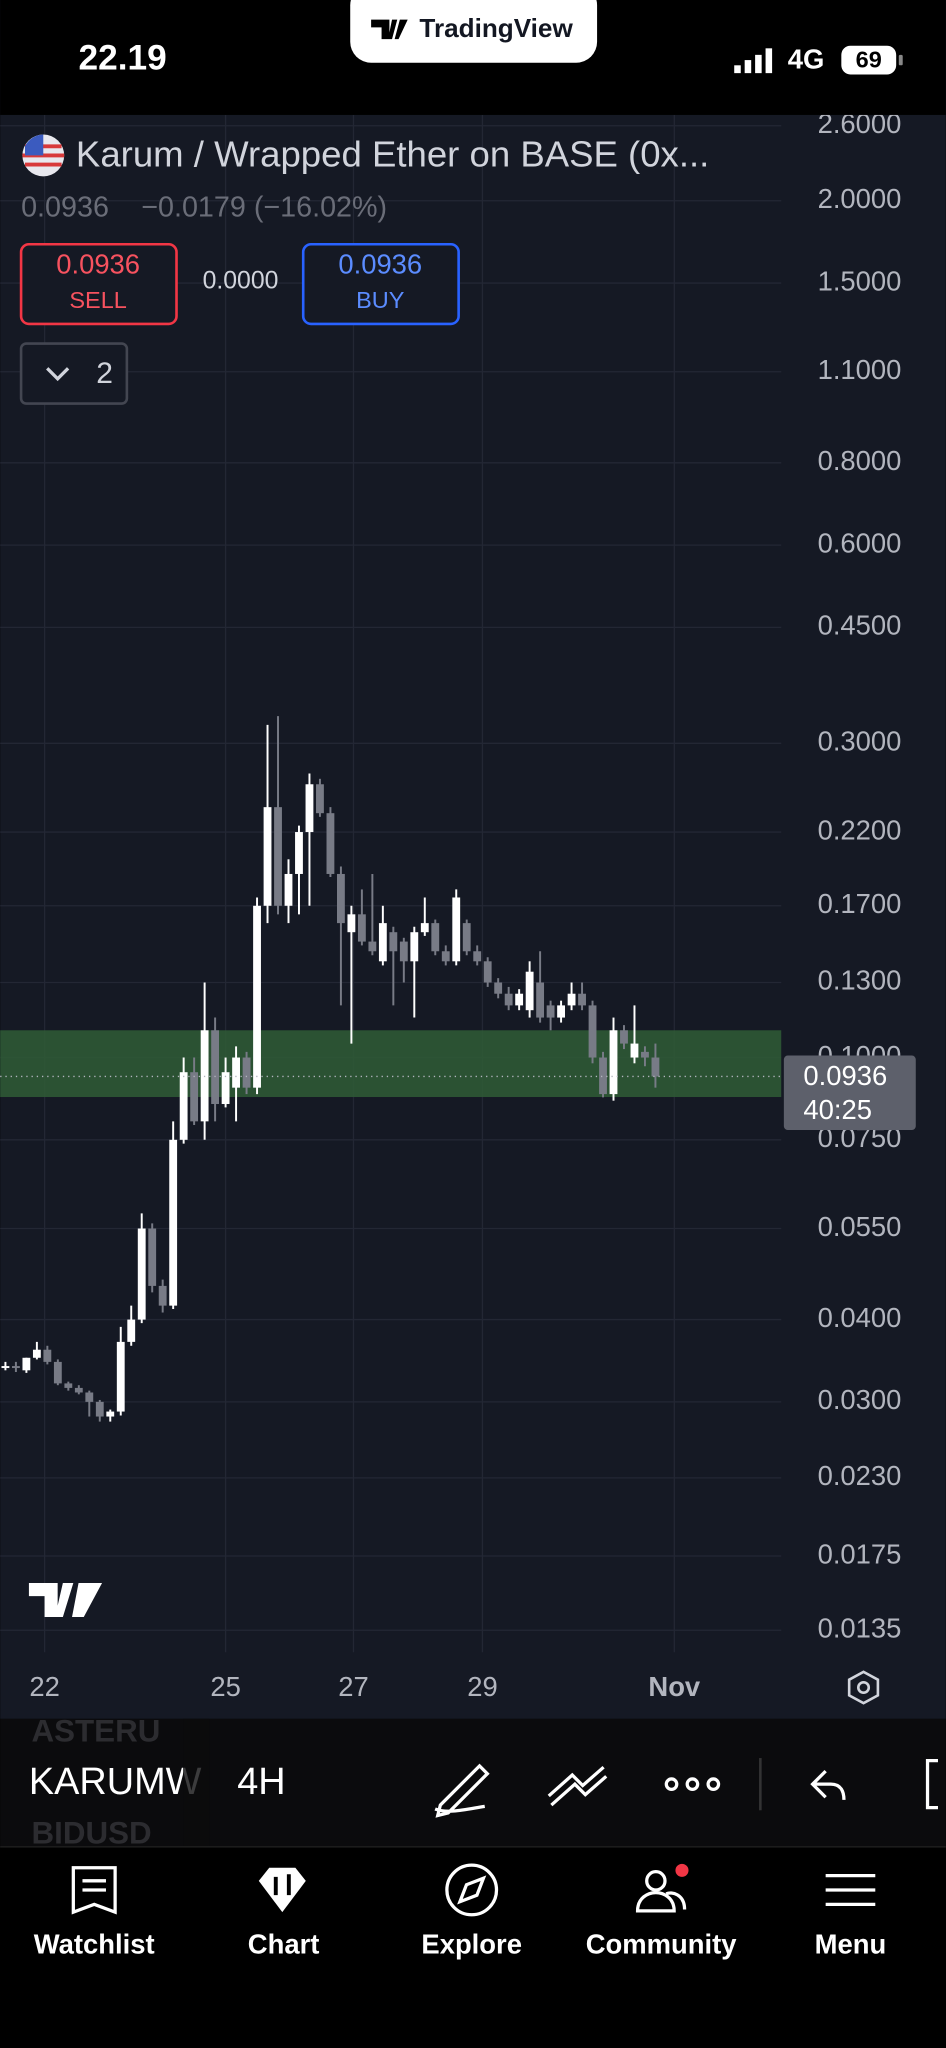 Image resolution: width=946 pixels, height=2048 pixels. Describe the element at coordinates (96, 1731) in the screenshot. I see `prev-symbol: ASTERU` at that location.